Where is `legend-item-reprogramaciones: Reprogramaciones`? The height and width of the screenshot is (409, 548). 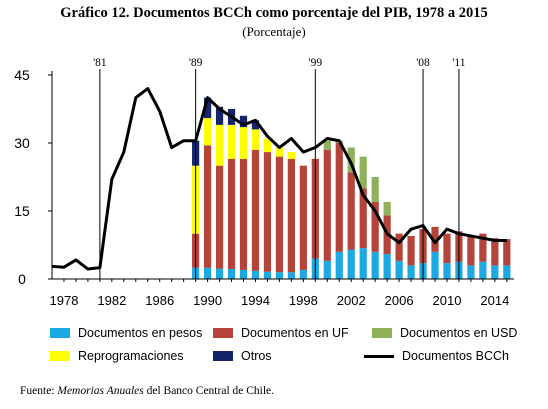 legend-item-reprogramaciones: Reprogramaciones is located at coordinates (117, 356).